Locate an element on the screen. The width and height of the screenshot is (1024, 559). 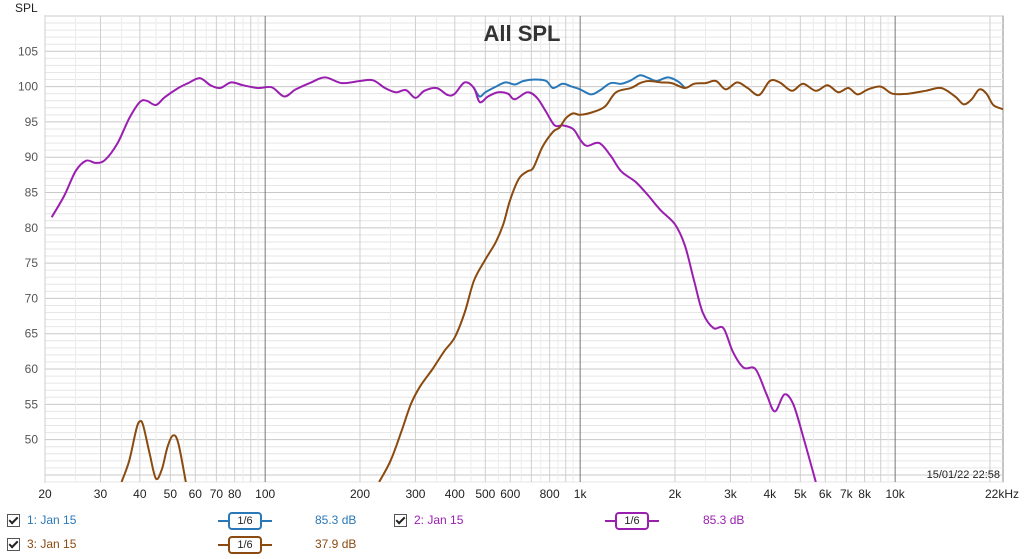
x-tick-label: 20 is located at coordinates (45, 494).